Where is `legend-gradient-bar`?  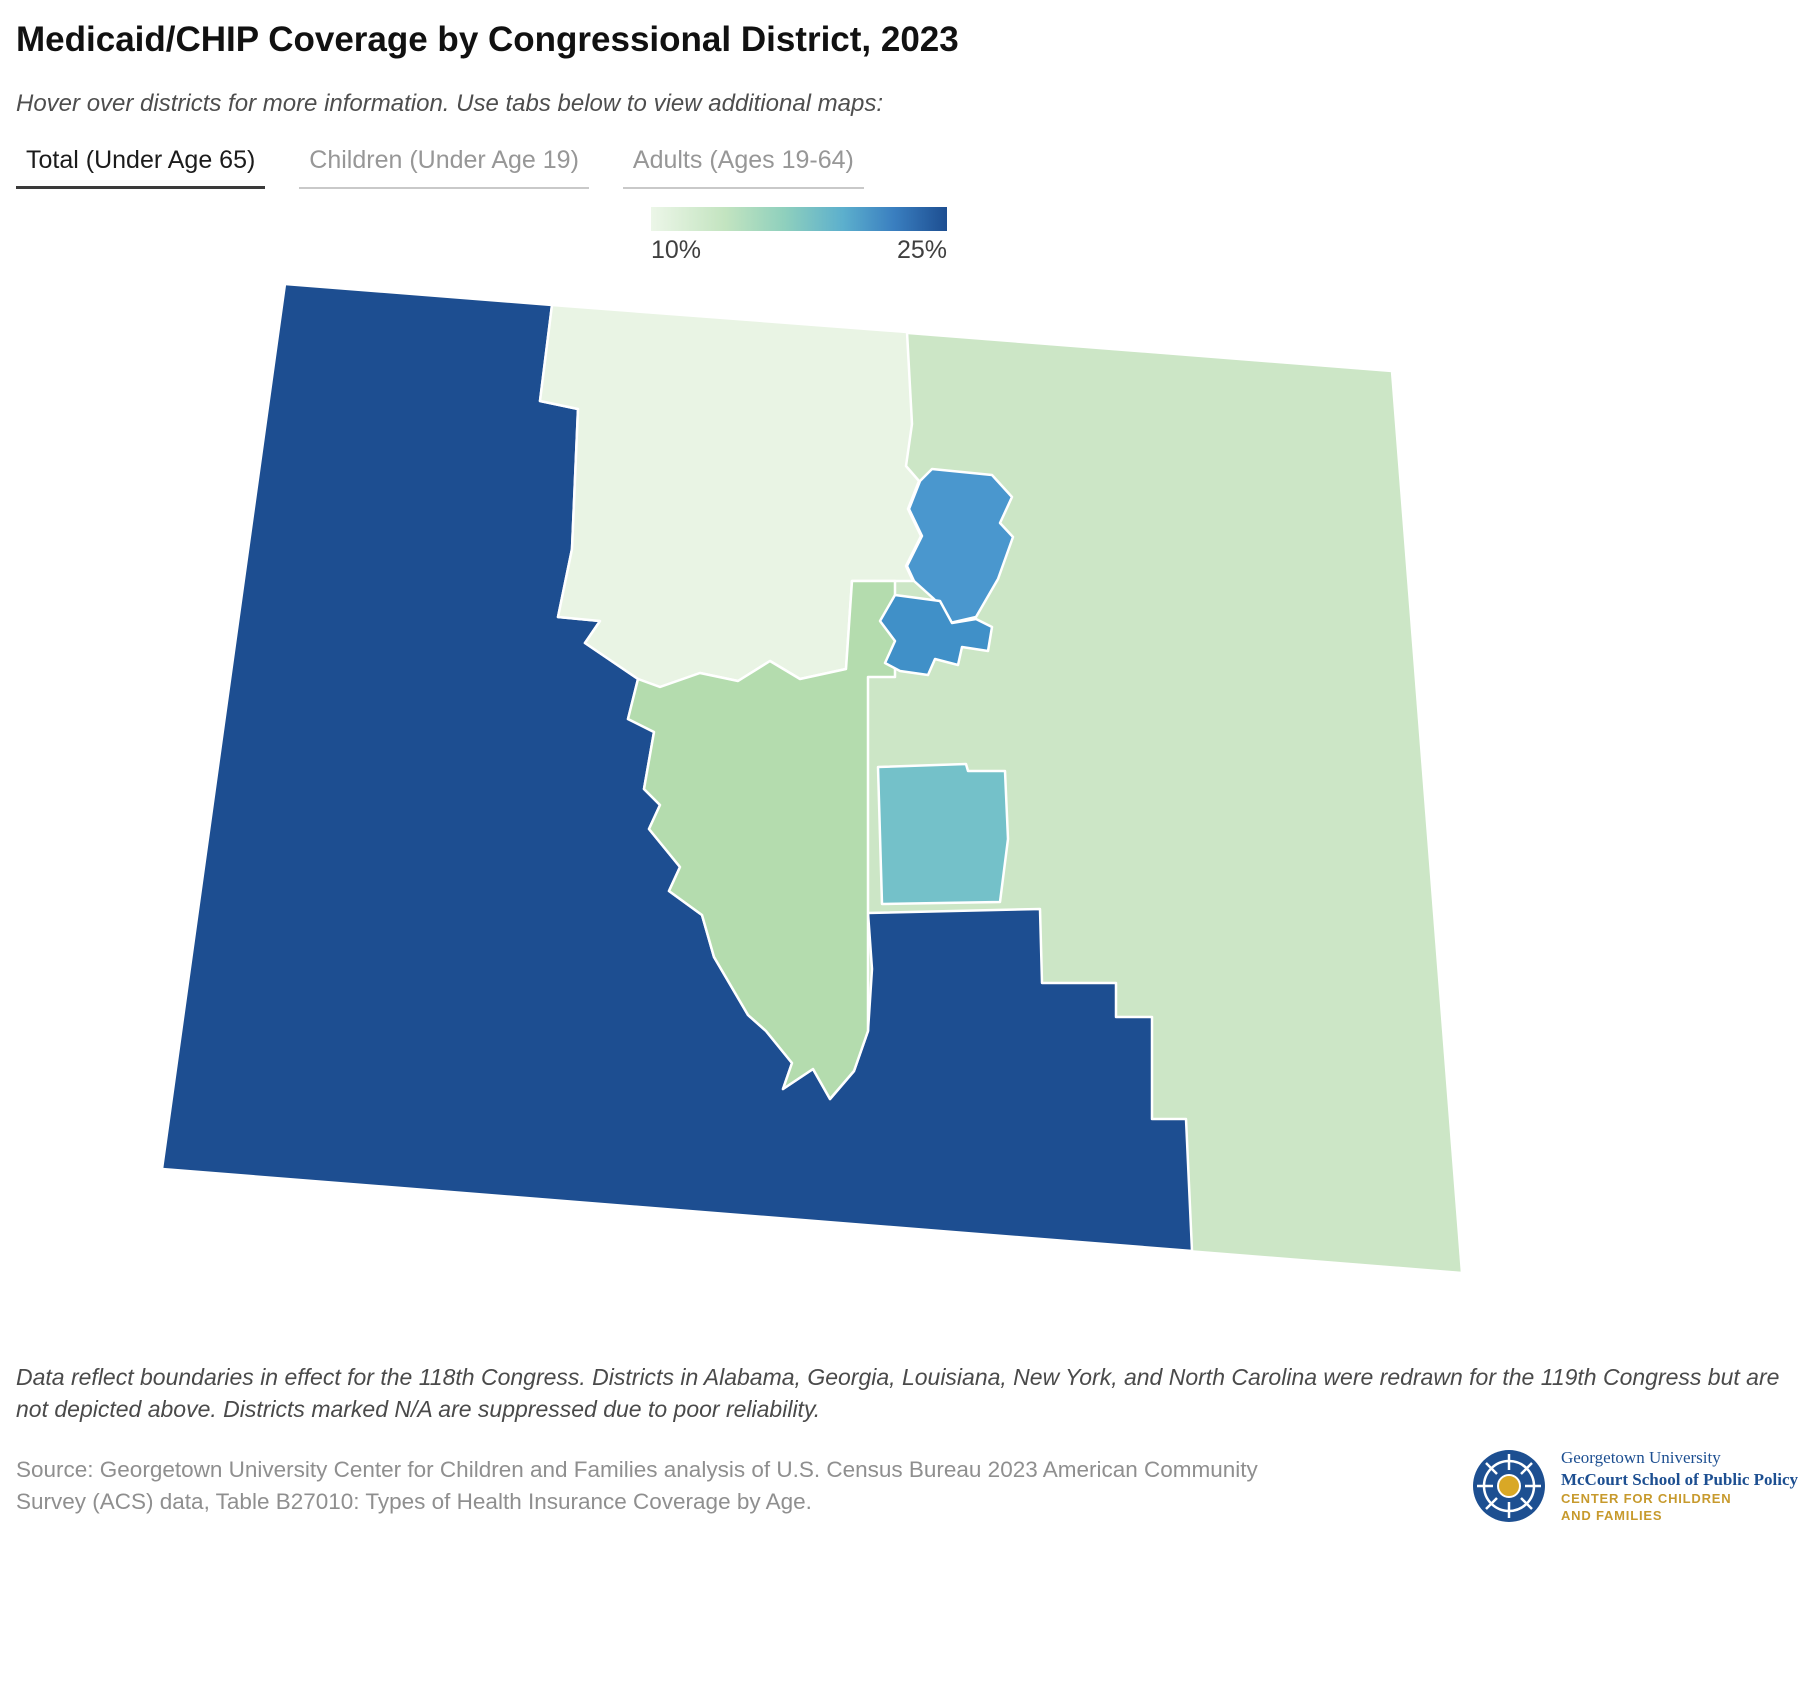
legend-gradient-bar is located at coordinates (799, 219).